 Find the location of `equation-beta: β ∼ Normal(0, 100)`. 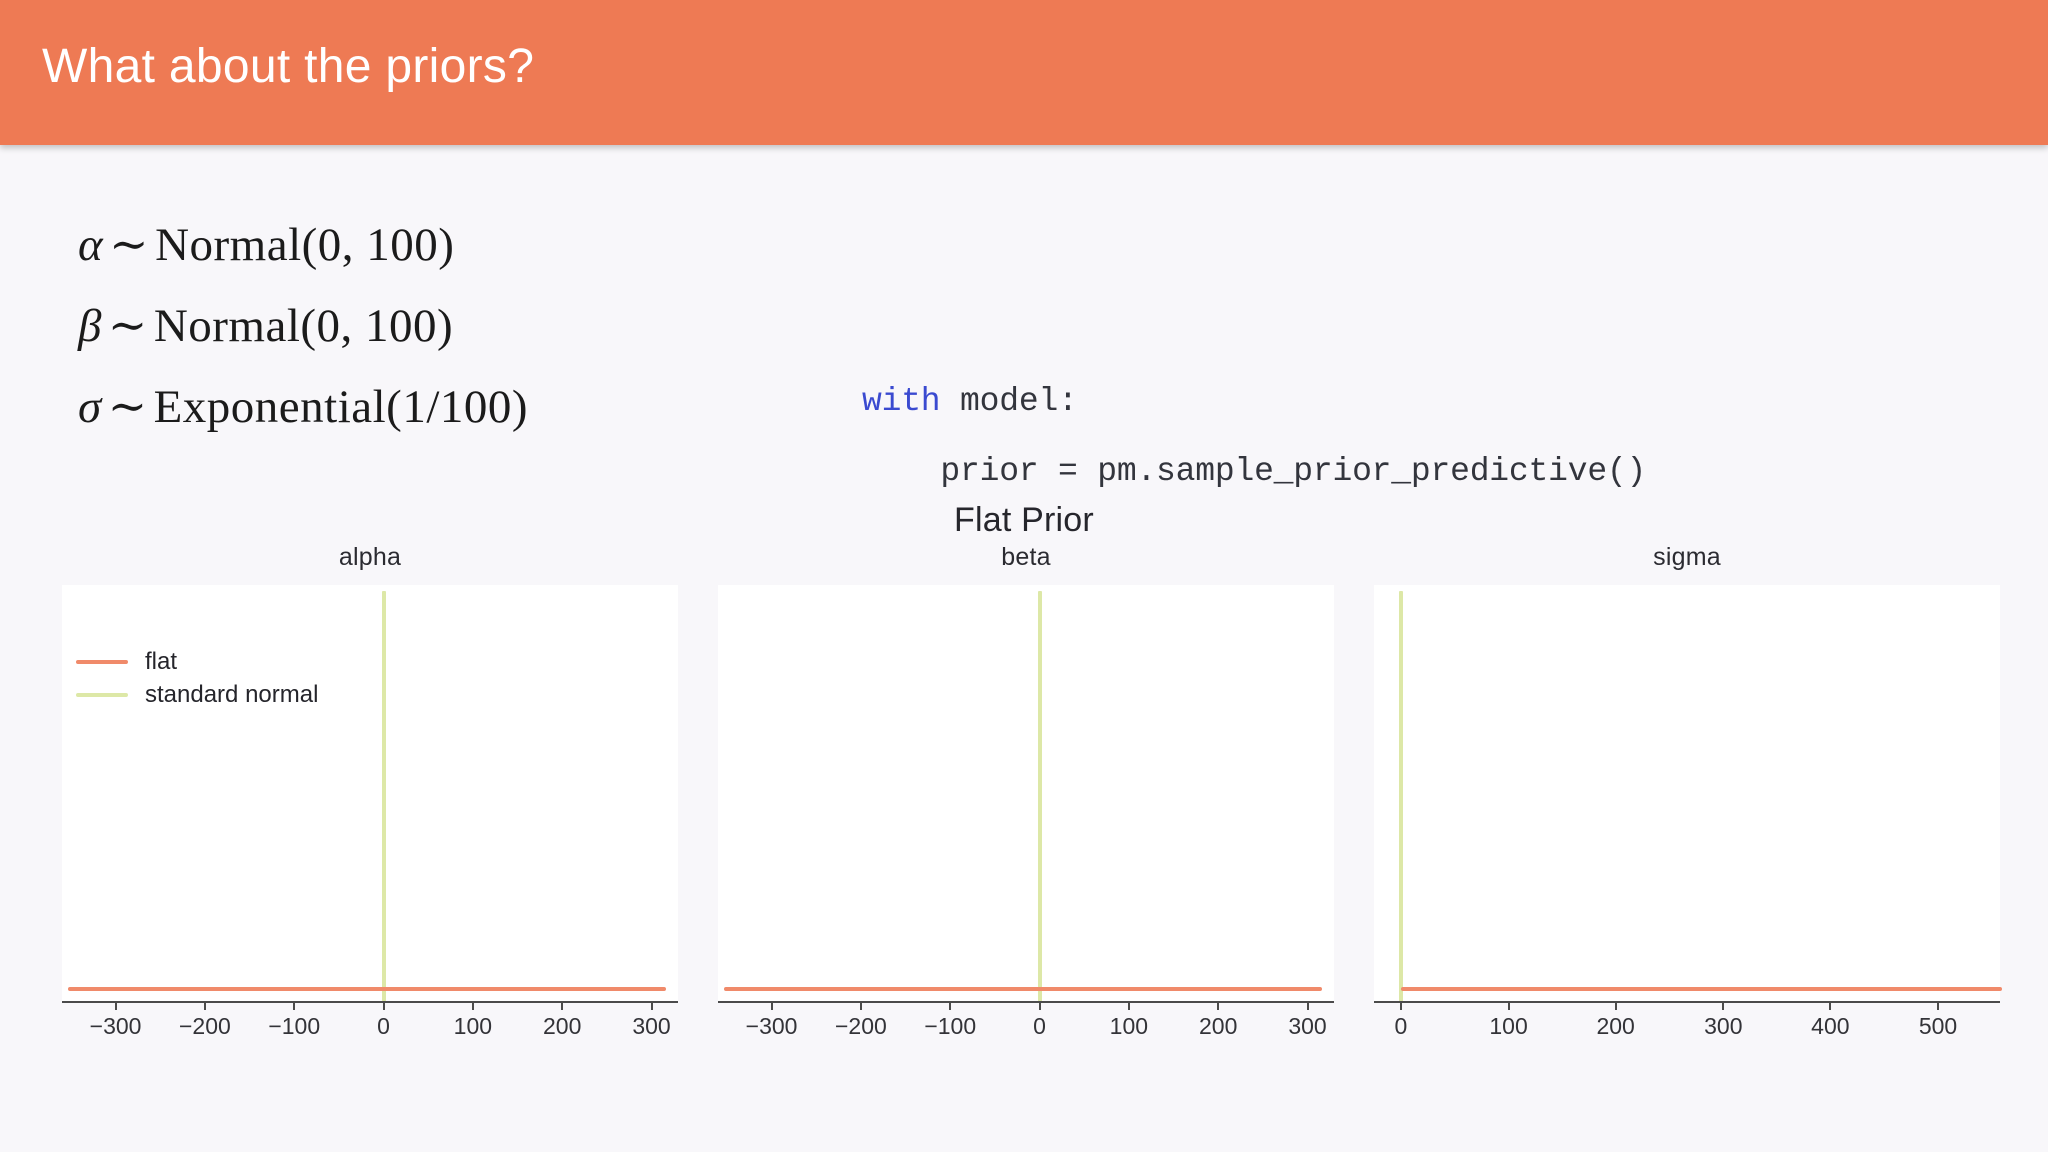

equation-beta: β ∼ Normal(0, 100) is located at coordinates (303, 326).